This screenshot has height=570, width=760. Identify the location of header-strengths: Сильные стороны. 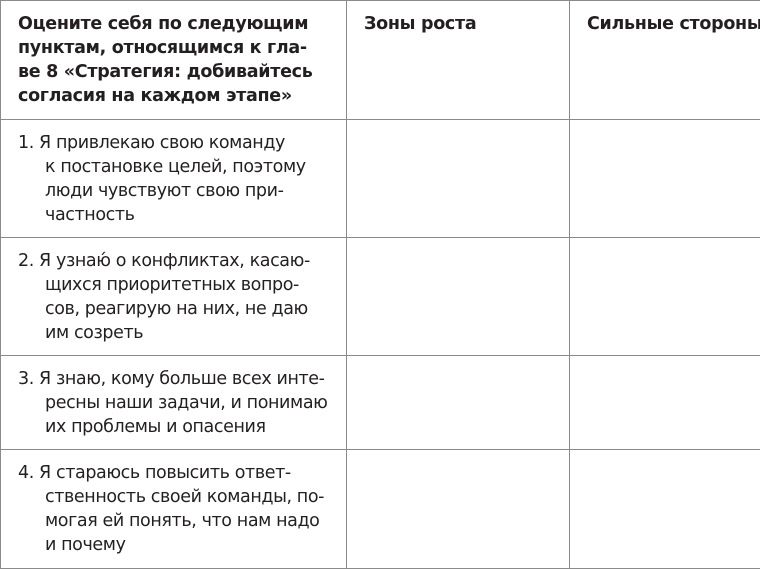
(664, 60).